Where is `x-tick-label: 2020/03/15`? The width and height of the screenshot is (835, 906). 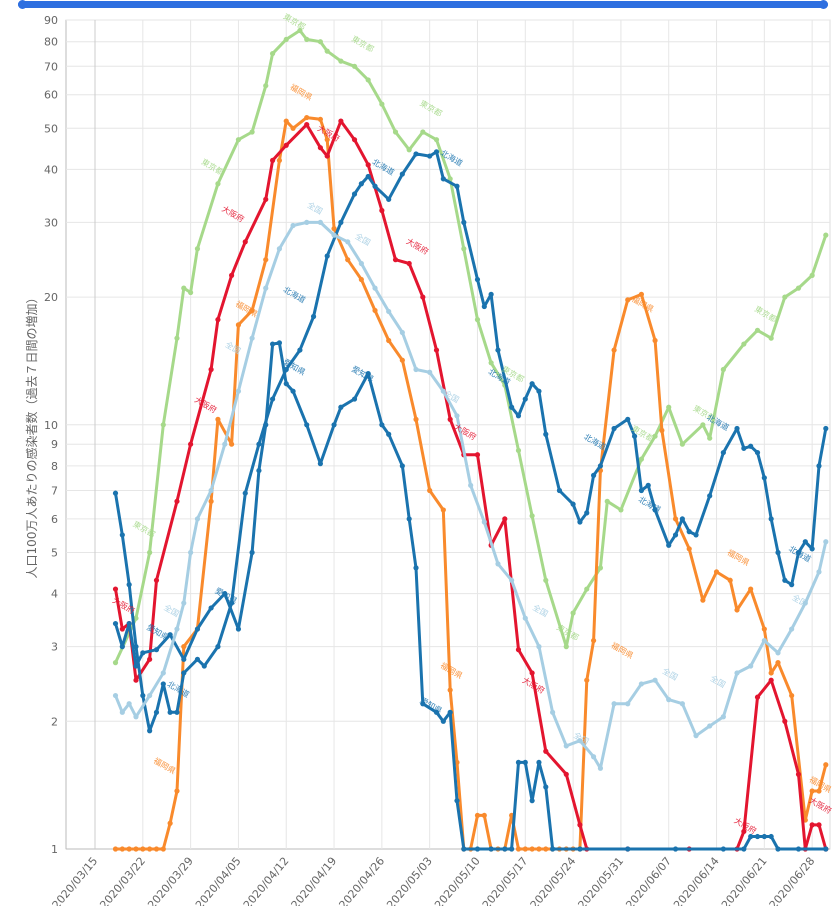
x-tick-label: 2020/03/15 is located at coordinates (75, 880).